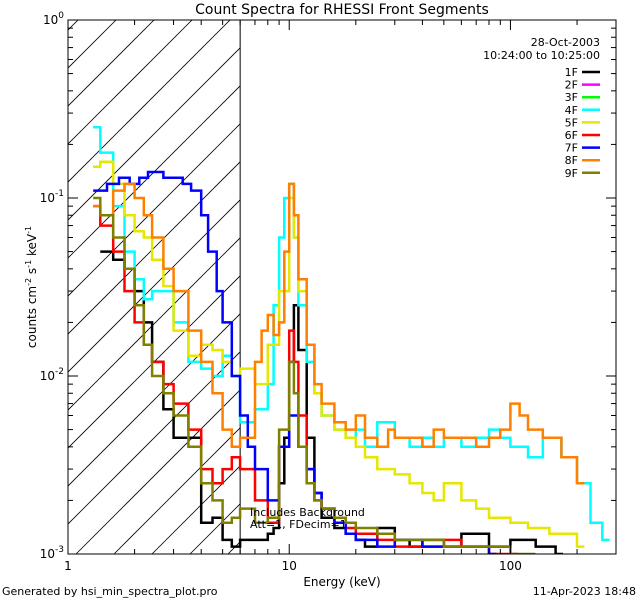 The height and width of the screenshot is (600, 640). Describe the element at coordinates (110, 591) in the screenshot. I see `footer-generated-by: Generated by hsi_min_spectra_plot.pro` at that location.